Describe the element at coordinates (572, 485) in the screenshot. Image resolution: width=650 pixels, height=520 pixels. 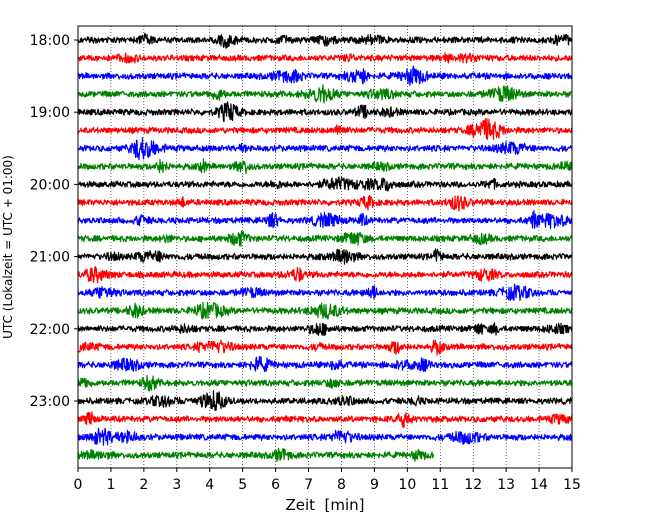
I see `x-tick-label: 15` at that location.